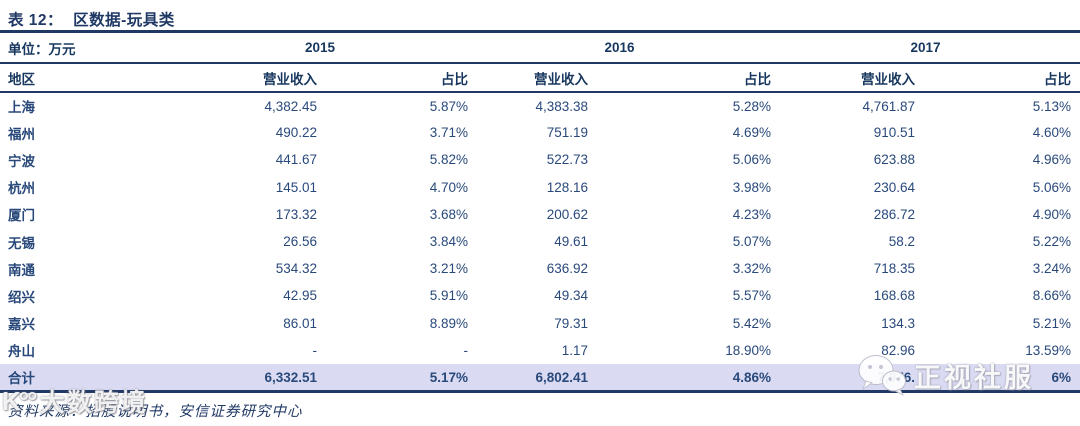 The width and height of the screenshot is (1080, 426). What do you see at coordinates (752, 377) in the screenshot?
I see `value-cell: 4.86%` at bounding box center [752, 377].